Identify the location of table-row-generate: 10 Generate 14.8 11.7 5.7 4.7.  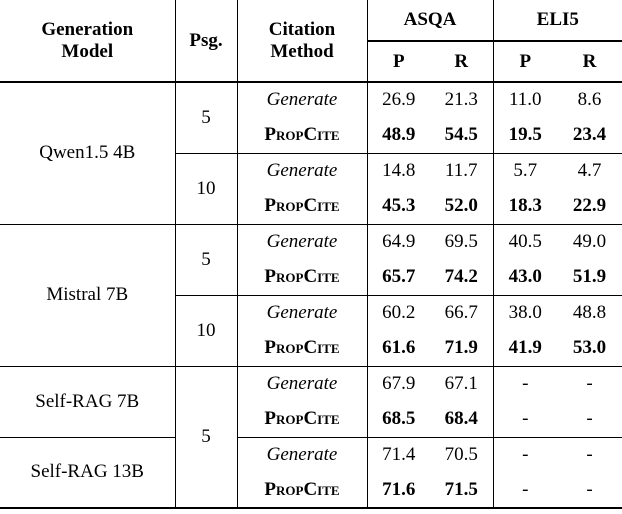
(311, 189).